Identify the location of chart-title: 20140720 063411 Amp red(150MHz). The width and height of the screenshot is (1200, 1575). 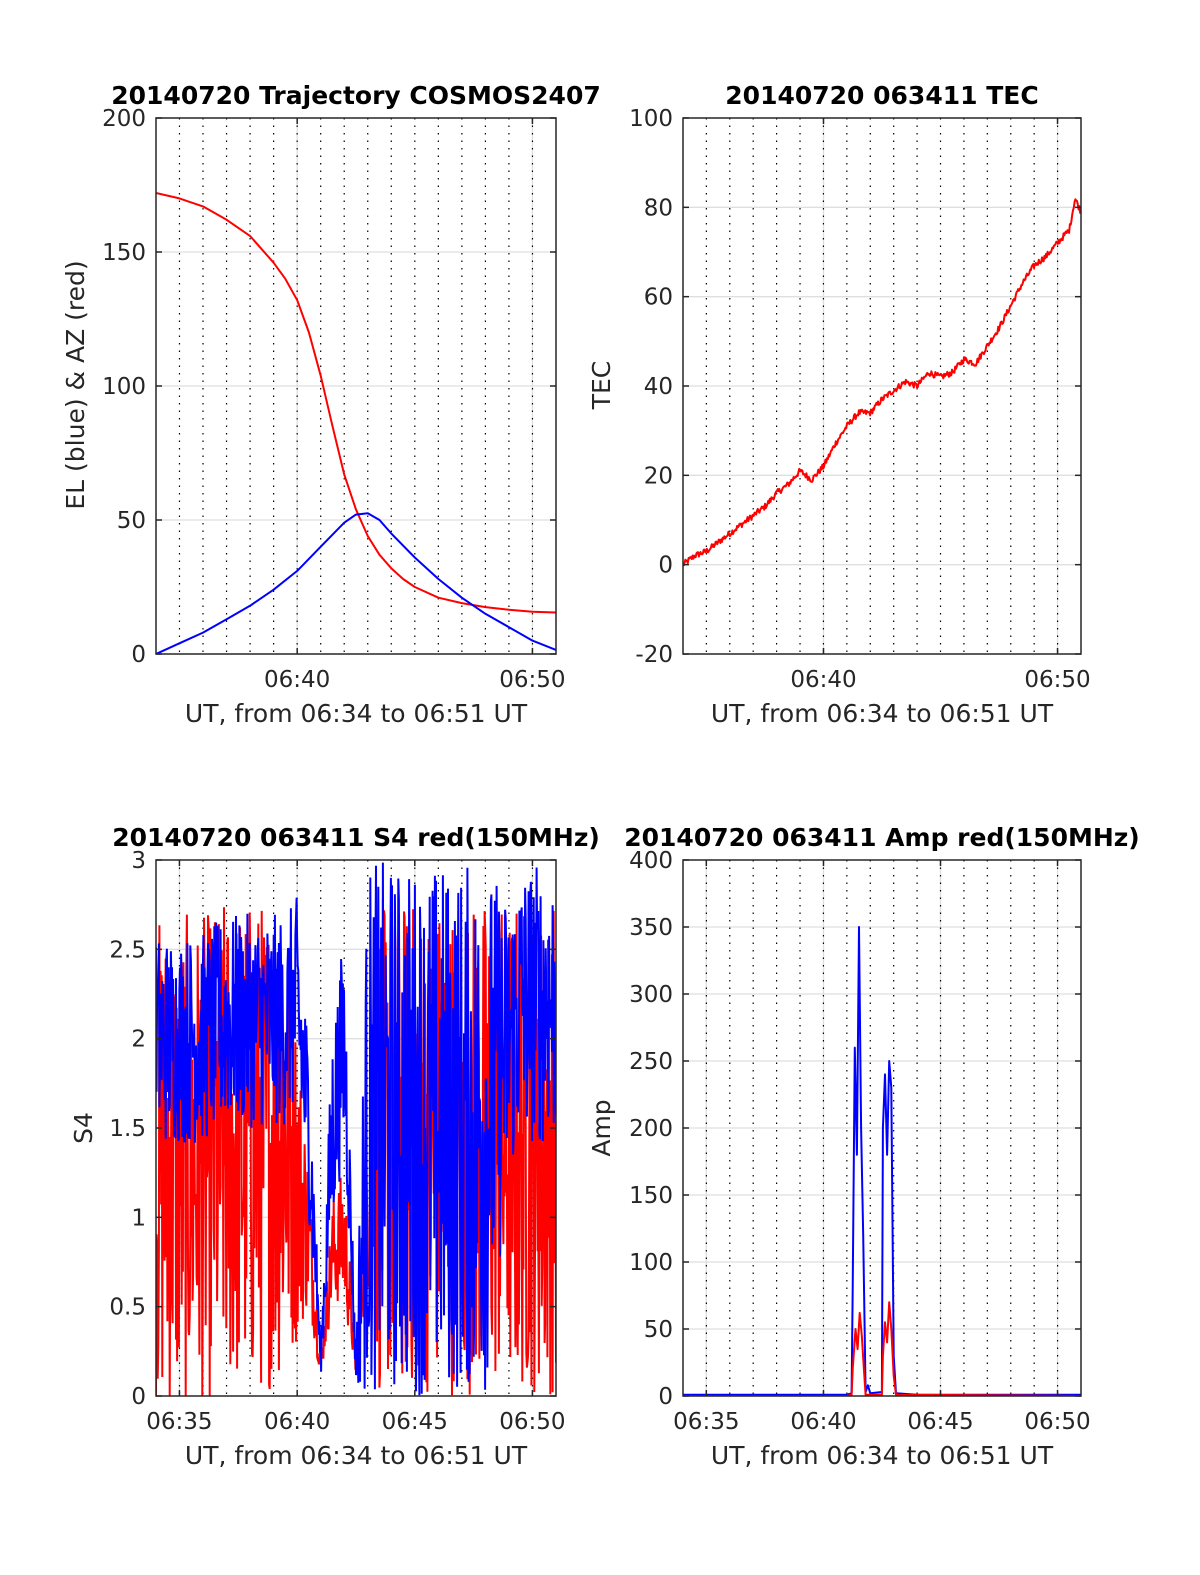
(882, 837).